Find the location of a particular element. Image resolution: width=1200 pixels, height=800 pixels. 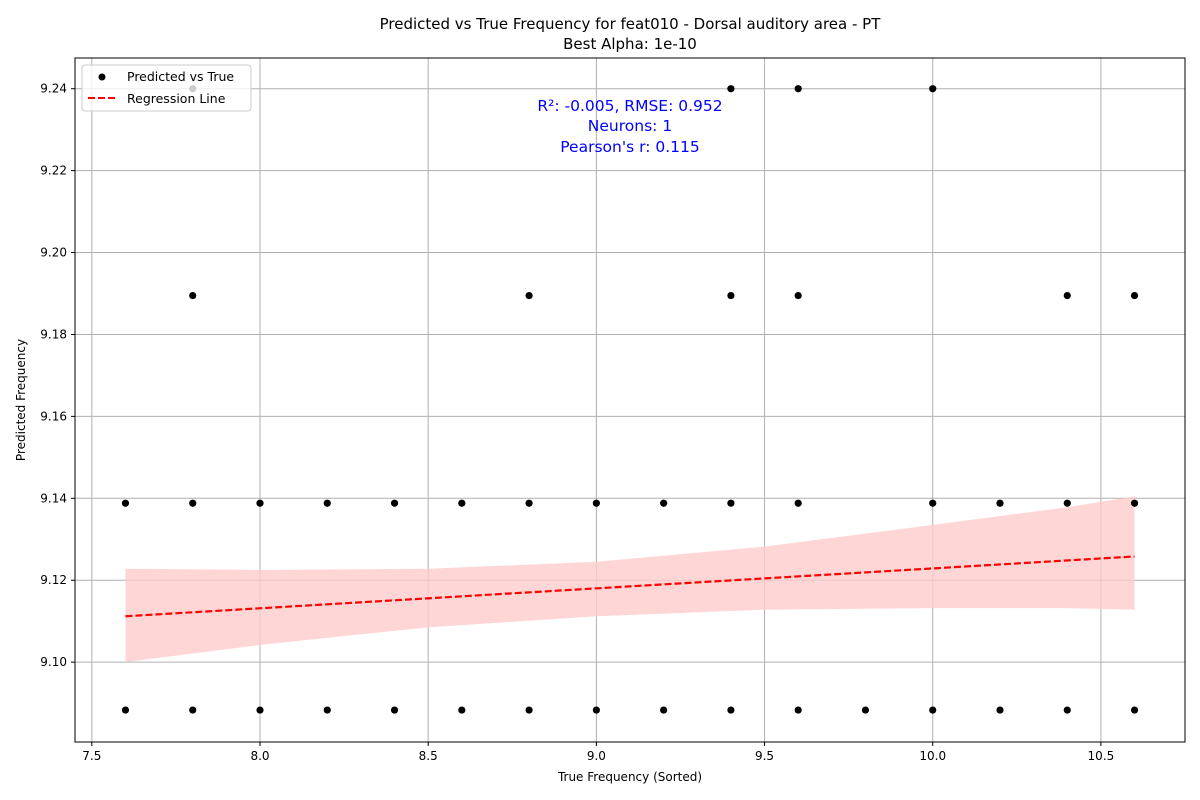

legend: Predicted vs True Regression Line is located at coordinates (166, 88).